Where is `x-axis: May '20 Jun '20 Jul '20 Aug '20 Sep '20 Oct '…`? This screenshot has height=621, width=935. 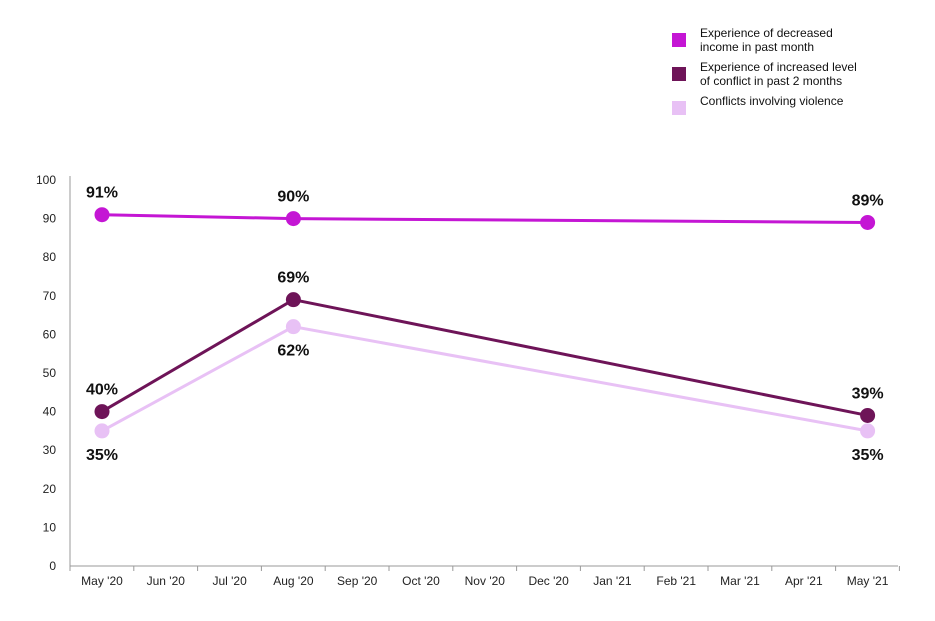
x-axis: May '20 Jun '20 Jul '20 Aug '20 Sep '20 Oct '… is located at coordinates (484, 576).